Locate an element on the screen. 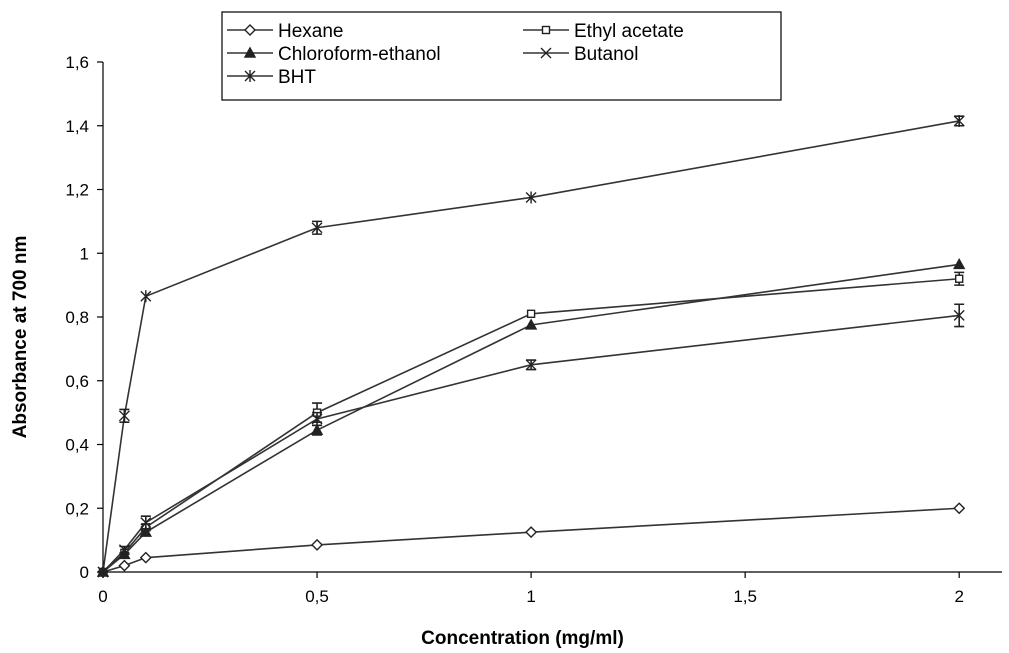 This screenshot has width=1009, height=653. legend-item-butanol: Butanol is located at coordinates (580, 54).